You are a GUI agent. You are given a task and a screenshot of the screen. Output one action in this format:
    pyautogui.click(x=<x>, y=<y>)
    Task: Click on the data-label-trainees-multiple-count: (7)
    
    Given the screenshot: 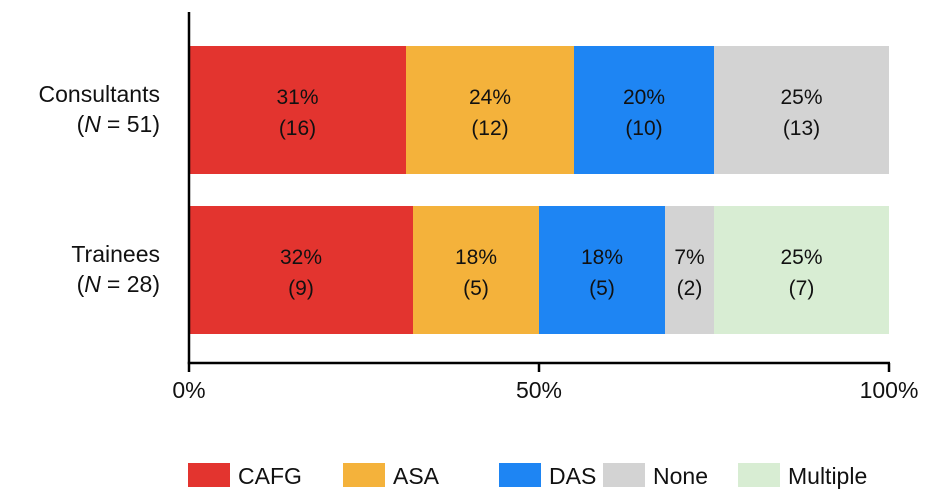 What is the action you would take?
    pyautogui.click(x=802, y=288)
    